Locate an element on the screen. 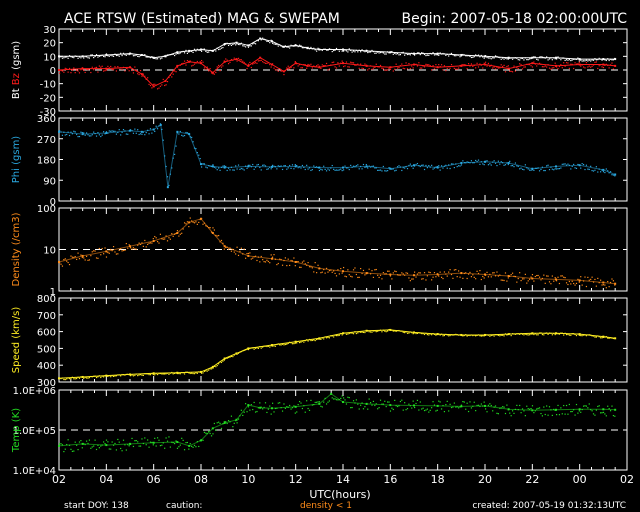 The image size is (640, 512). y-tick-label: 30 is located at coordinates (49, 30).